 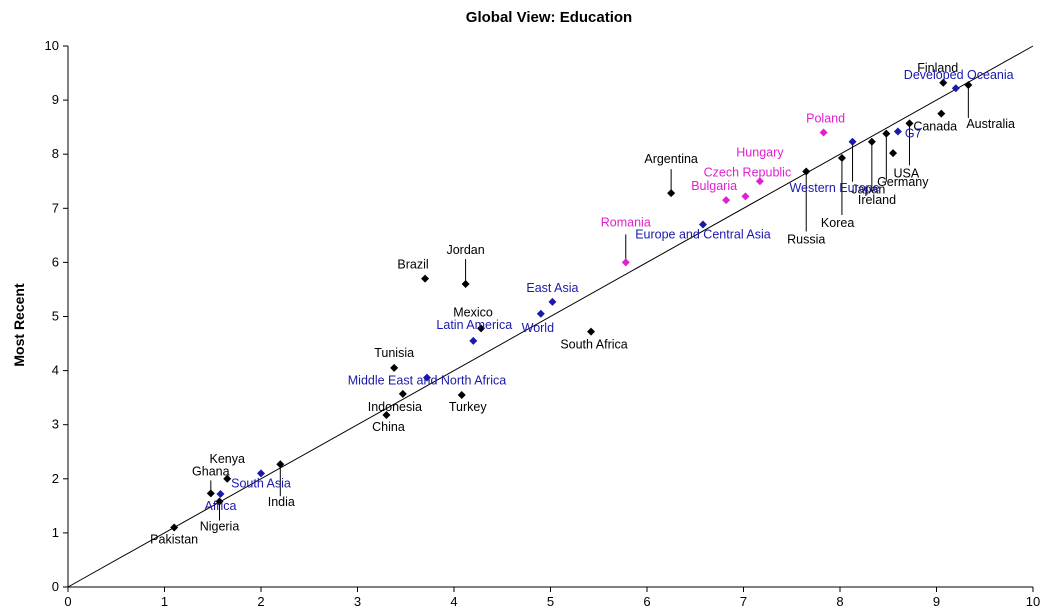 I want to click on label-latin-america: Latin America, so click(x=474, y=325).